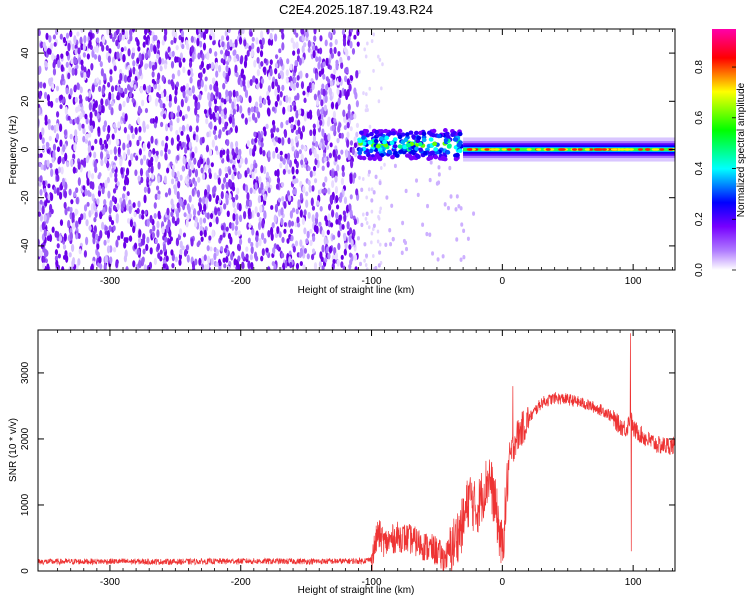  What do you see at coordinates (25, 149) in the screenshot?
I see `spectrogram-ytick-label: 0` at bounding box center [25, 149].